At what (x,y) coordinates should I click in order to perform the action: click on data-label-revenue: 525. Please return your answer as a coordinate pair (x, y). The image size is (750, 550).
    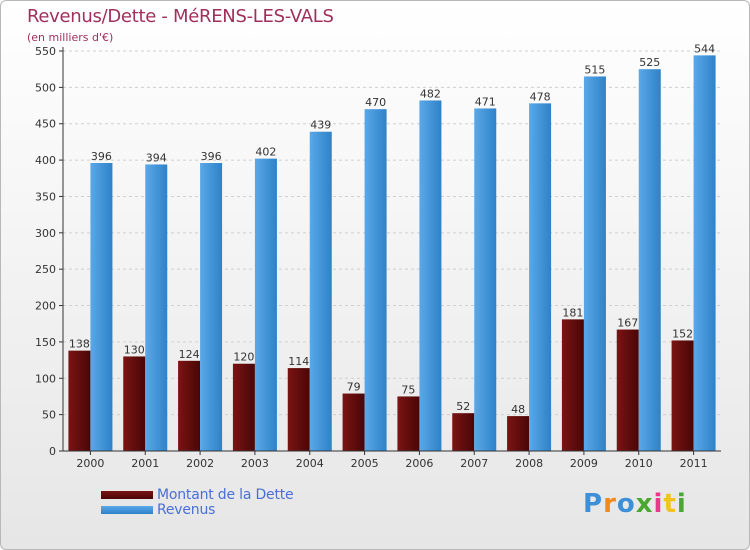
    Looking at the image, I should click on (649, 62).